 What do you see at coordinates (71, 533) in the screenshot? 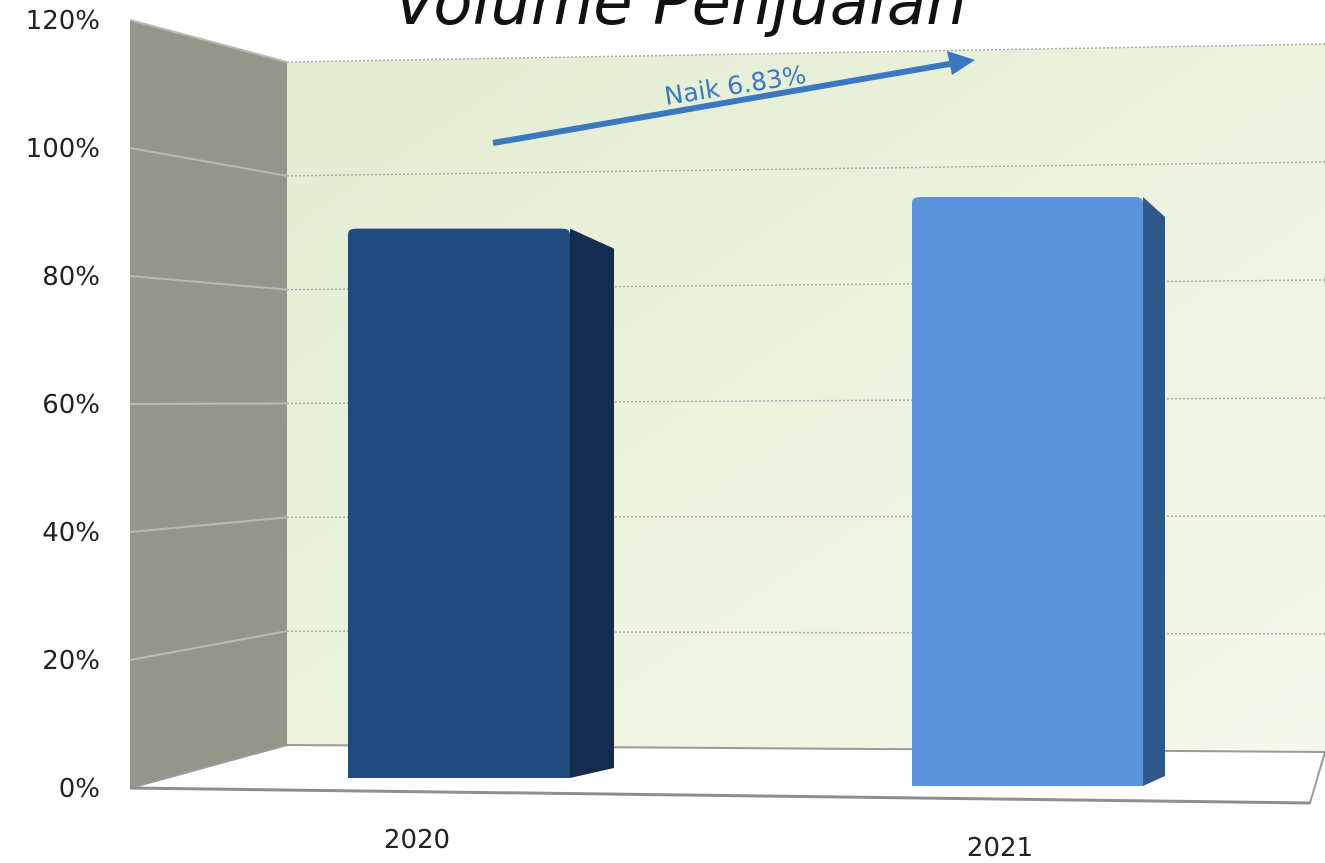
I see `y-tick-label: 40%` at bounding box center [71, 533].